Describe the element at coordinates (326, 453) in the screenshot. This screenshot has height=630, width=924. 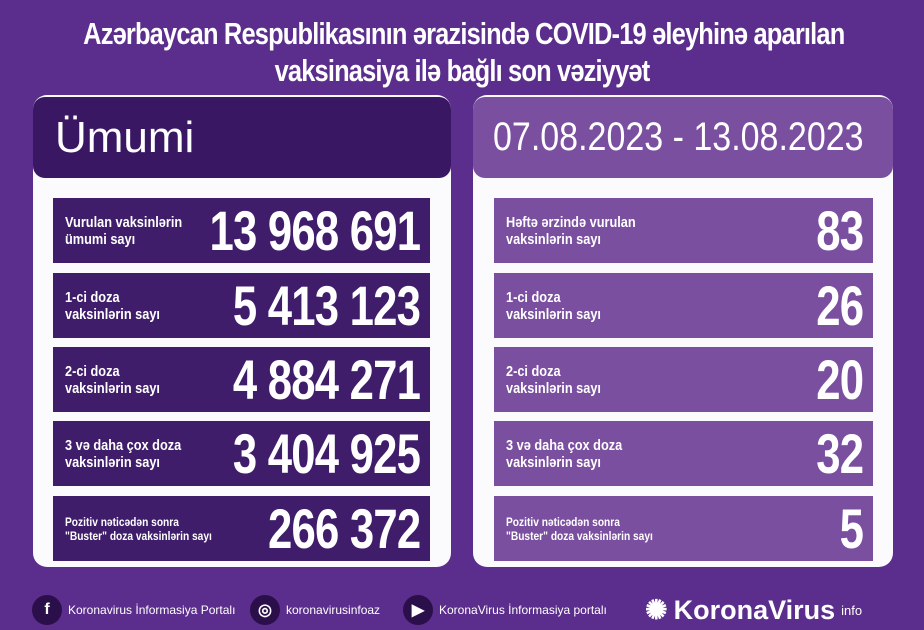
I see `stat-value: 3 404 925` at that location.